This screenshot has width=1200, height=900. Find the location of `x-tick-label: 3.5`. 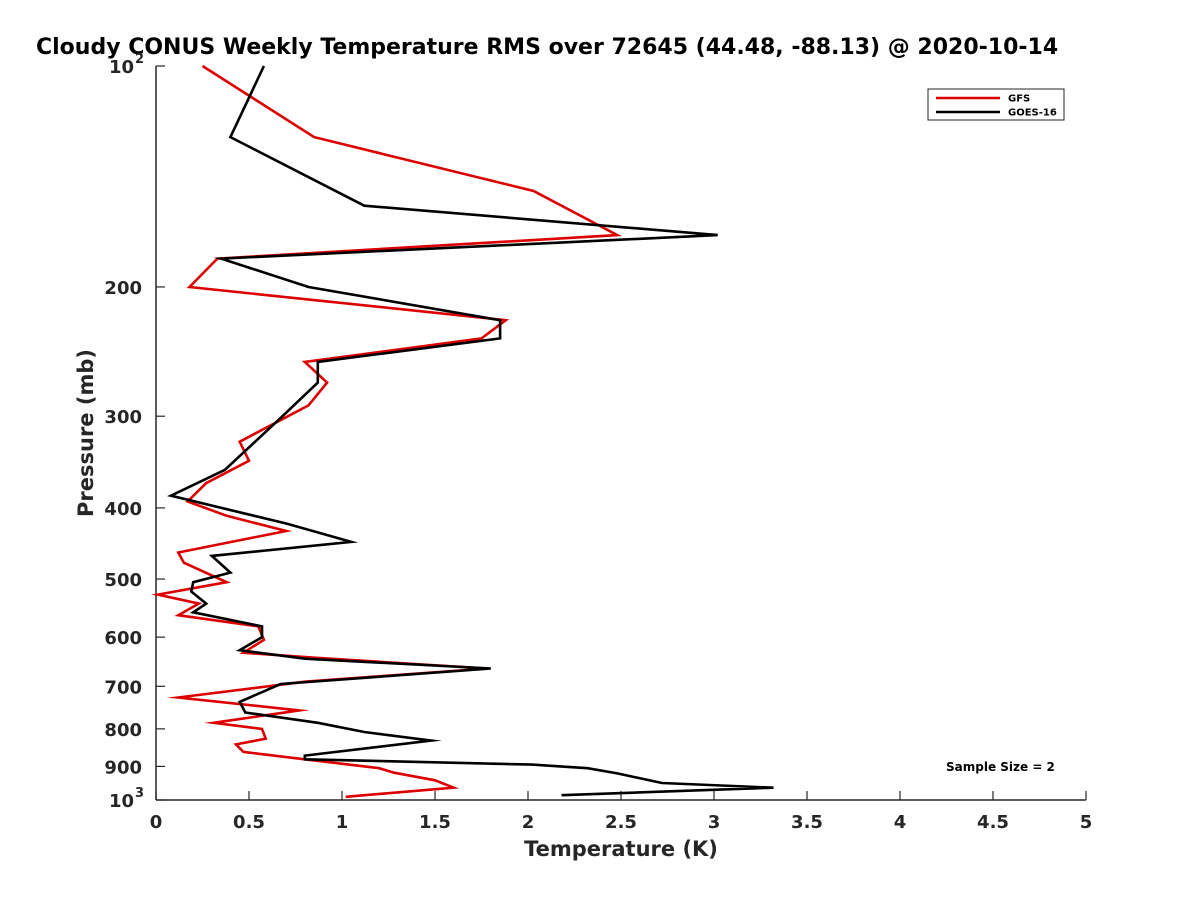

x-tick-label: 3.5 is located at coordinates (807, 822).